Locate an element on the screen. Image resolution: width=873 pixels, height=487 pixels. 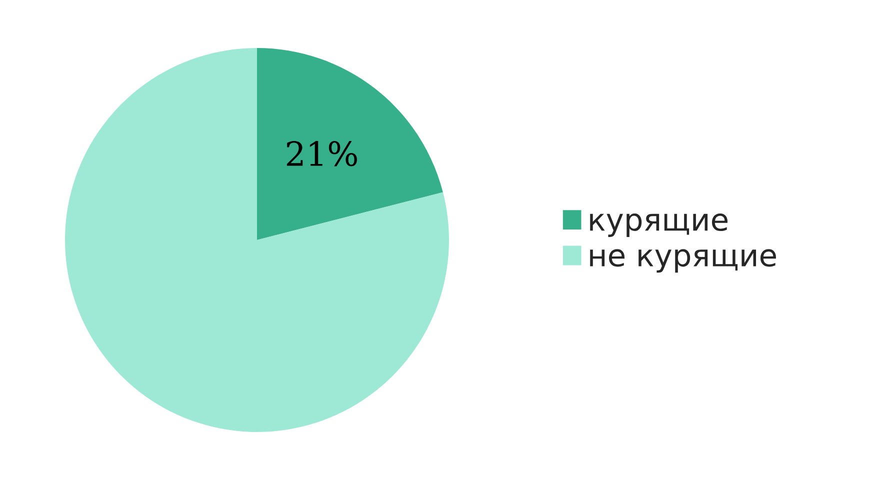
legend-label: курящие is located at coordinates (659, 225).